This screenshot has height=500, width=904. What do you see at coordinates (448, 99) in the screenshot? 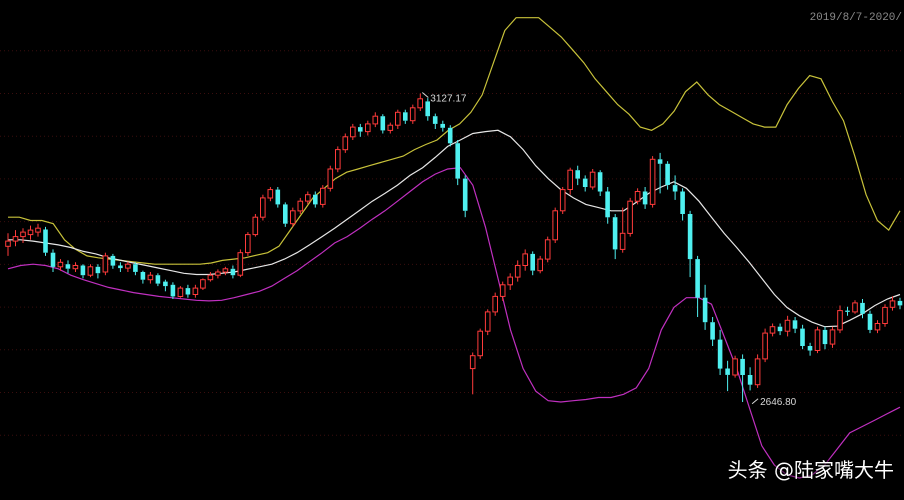
I see `annotation-label: 3127.17` at bounding box center [448, 99].